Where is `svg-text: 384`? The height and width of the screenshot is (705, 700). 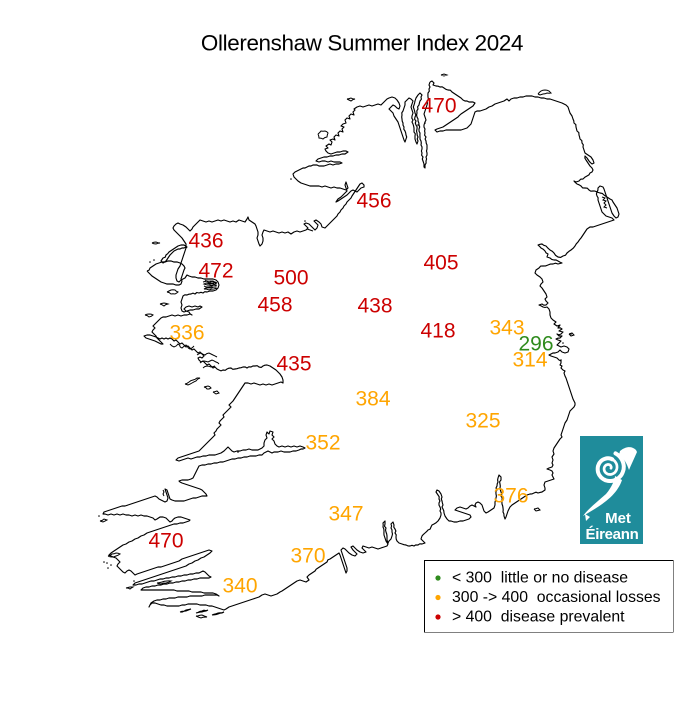 svg-text: 384 is located at coordinates (372, 399).